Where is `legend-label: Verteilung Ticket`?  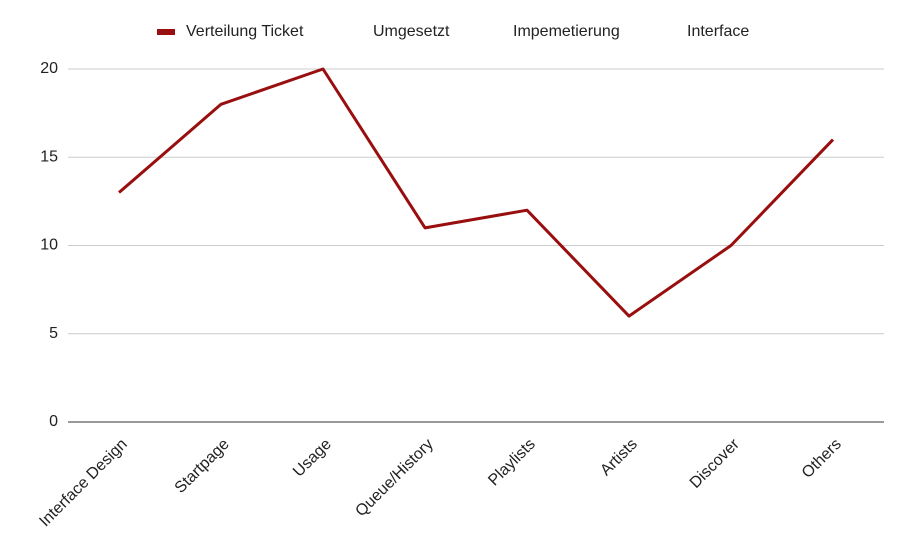 legend-label: Verteilung Ticket is located at coordinates (245, 31).